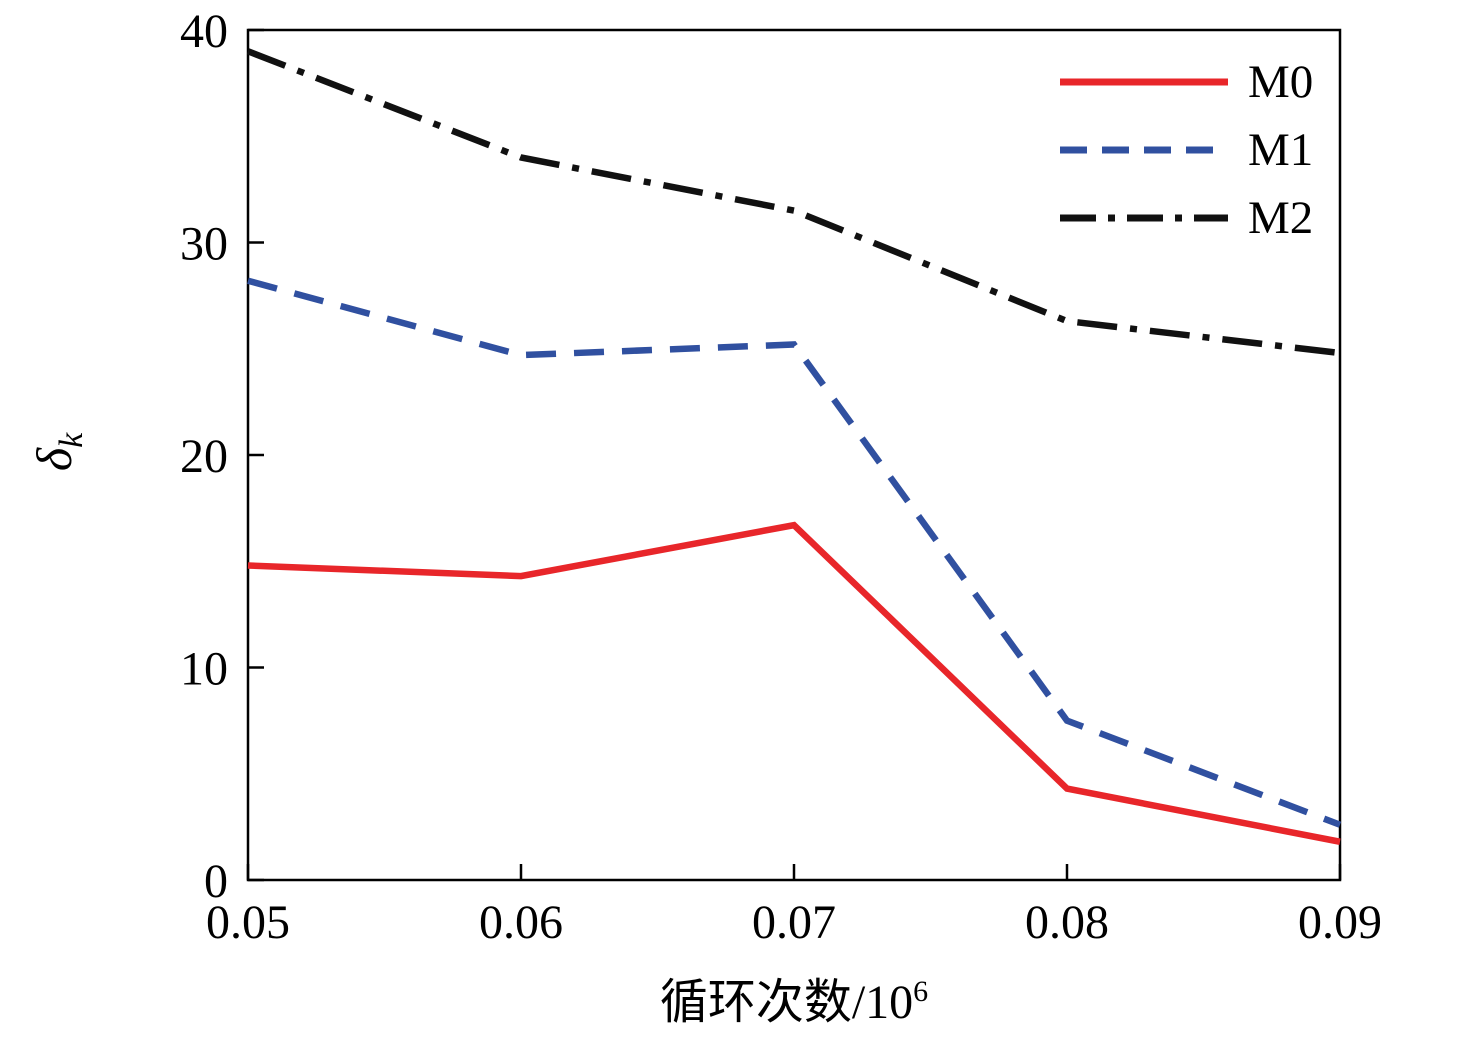 This screenshot has height=1052, width=1476. Describe the element at coordinates (204, 244) in the screenshot. I see `svg-text: 30` at that location.